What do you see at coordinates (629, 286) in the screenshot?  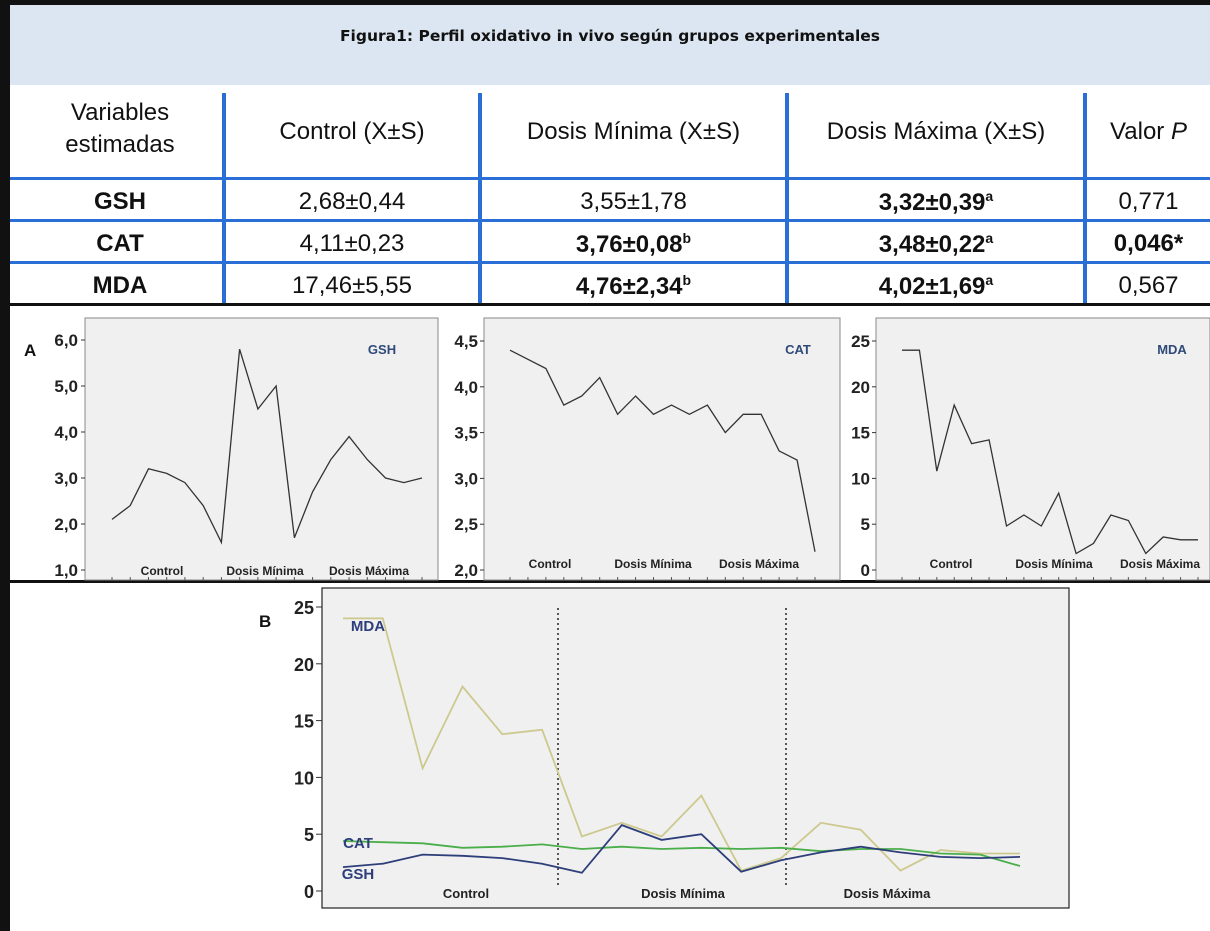 I see `table-cell-value: 4,76±2,34` at bounding box center [629, 286].